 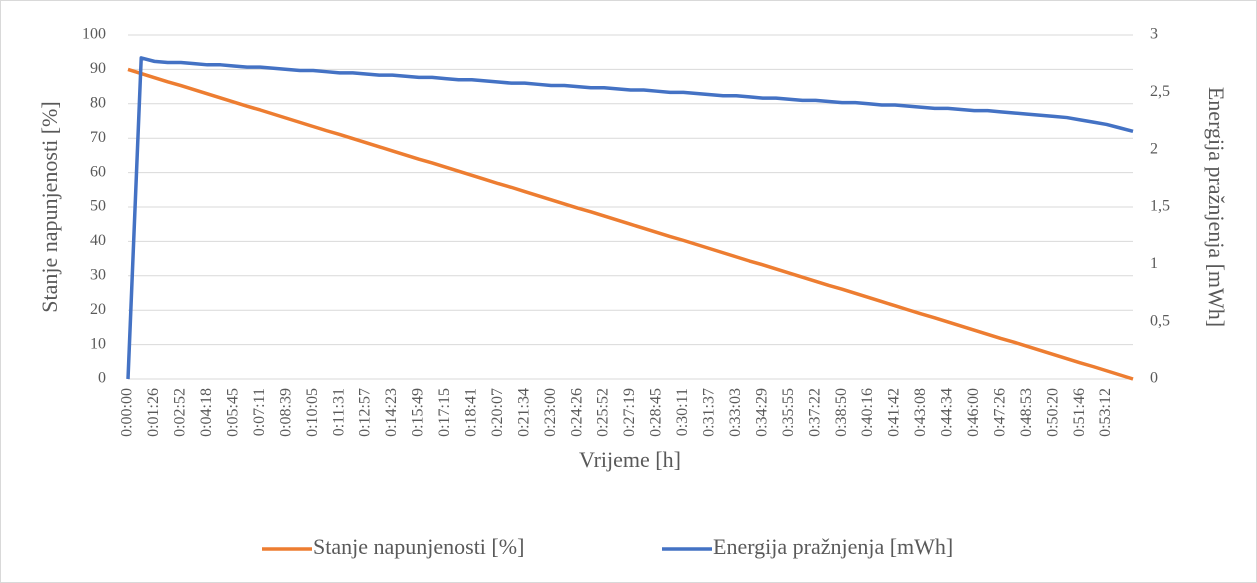 What do you see at coordinates (259, 412) in the screenshot?
I see `x-tick-label: 0:07:11` at bounding box center [259, 412].